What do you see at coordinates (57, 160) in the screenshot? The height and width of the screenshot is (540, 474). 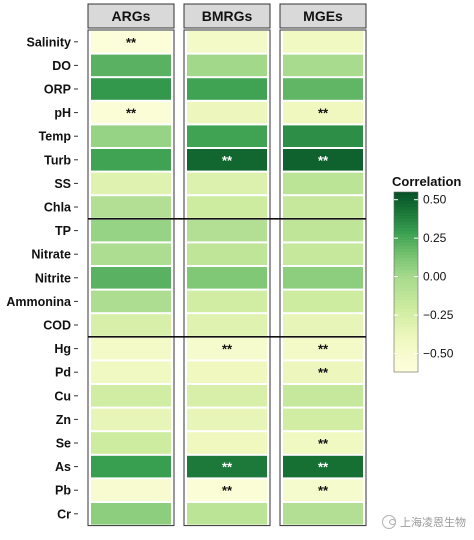 I see `row-label: Turb` at bounding box center [57, 160].